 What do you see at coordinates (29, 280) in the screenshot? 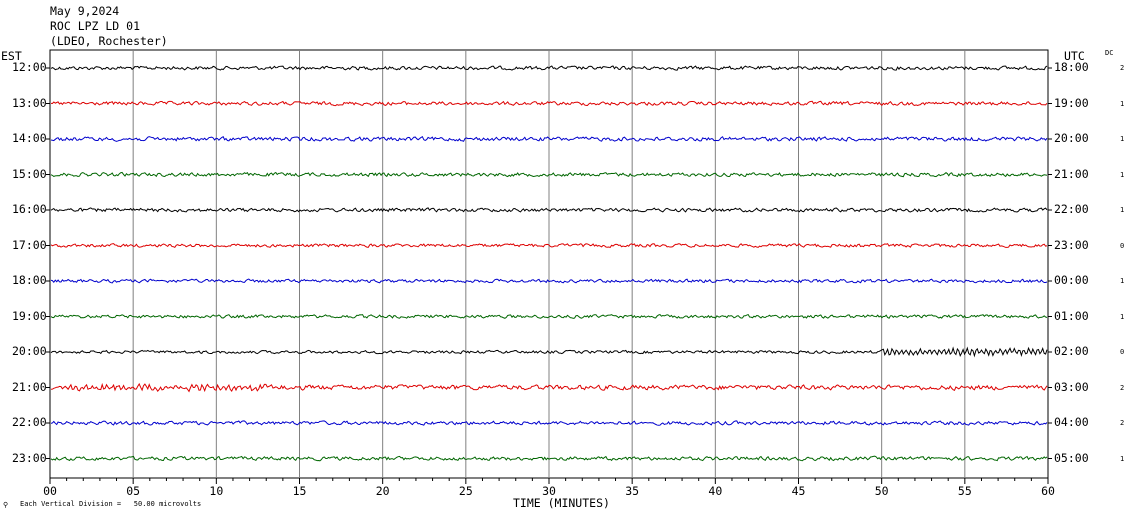
I see `est-time-label: 18:00` at bounding box center [29, 280].